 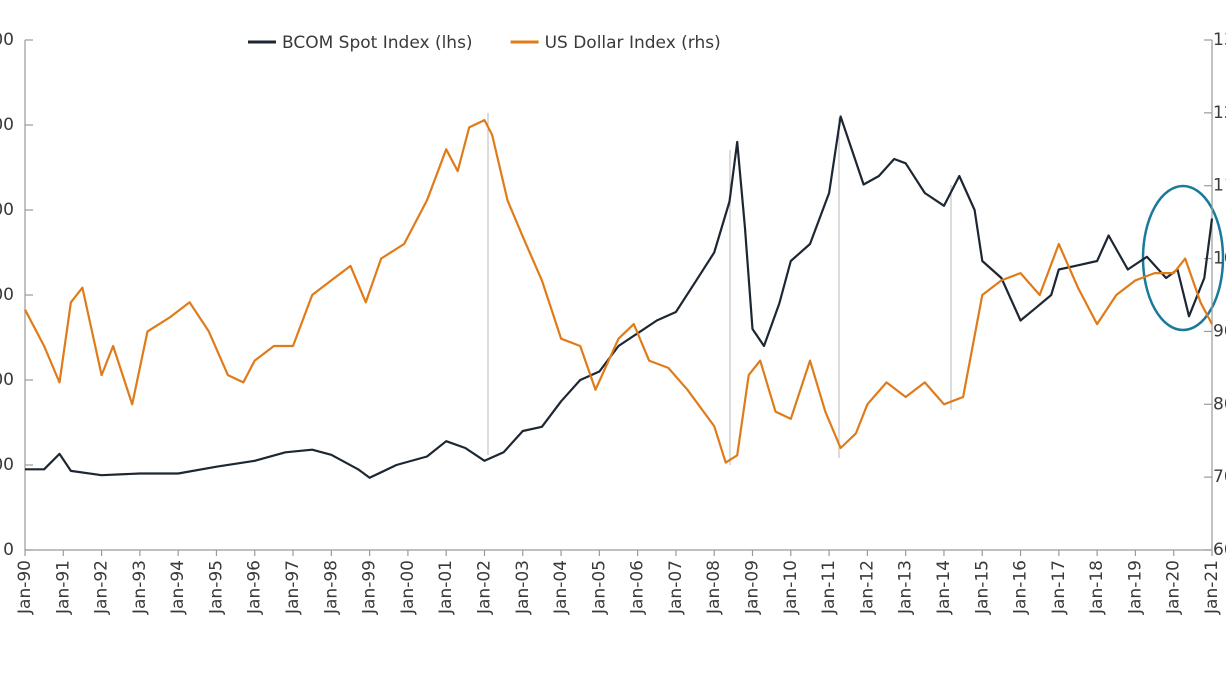 What do you see at coordinates (7, 40) in the screenshot?
I see `y-tick-label: 600` at bounding box center [7, 40].